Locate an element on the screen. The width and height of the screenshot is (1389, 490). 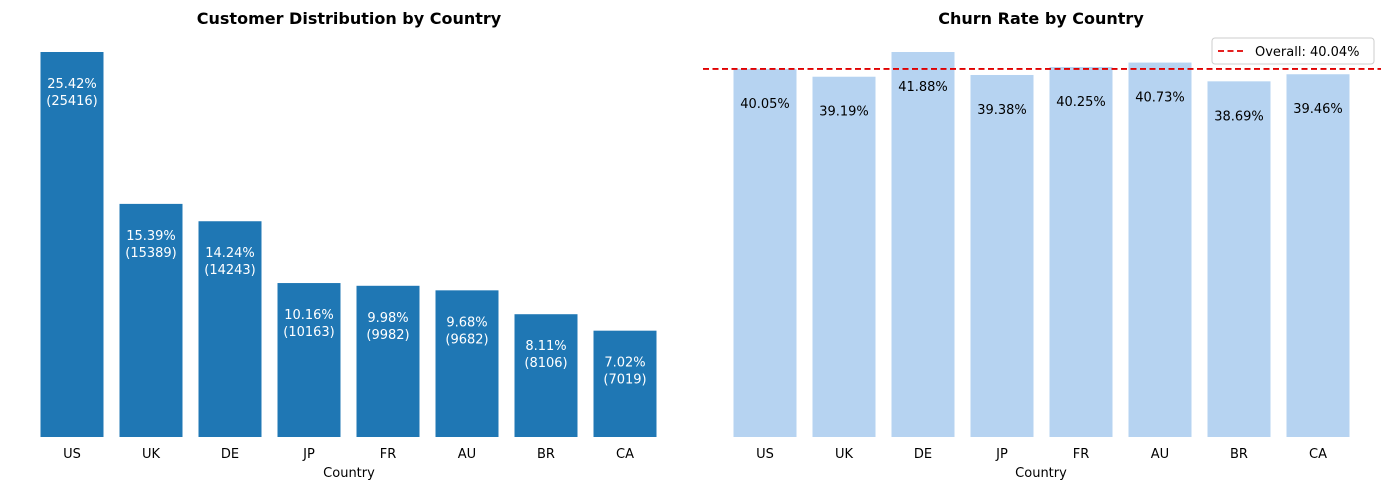
churn-bar-jp is located at coordinates (1002, 255).